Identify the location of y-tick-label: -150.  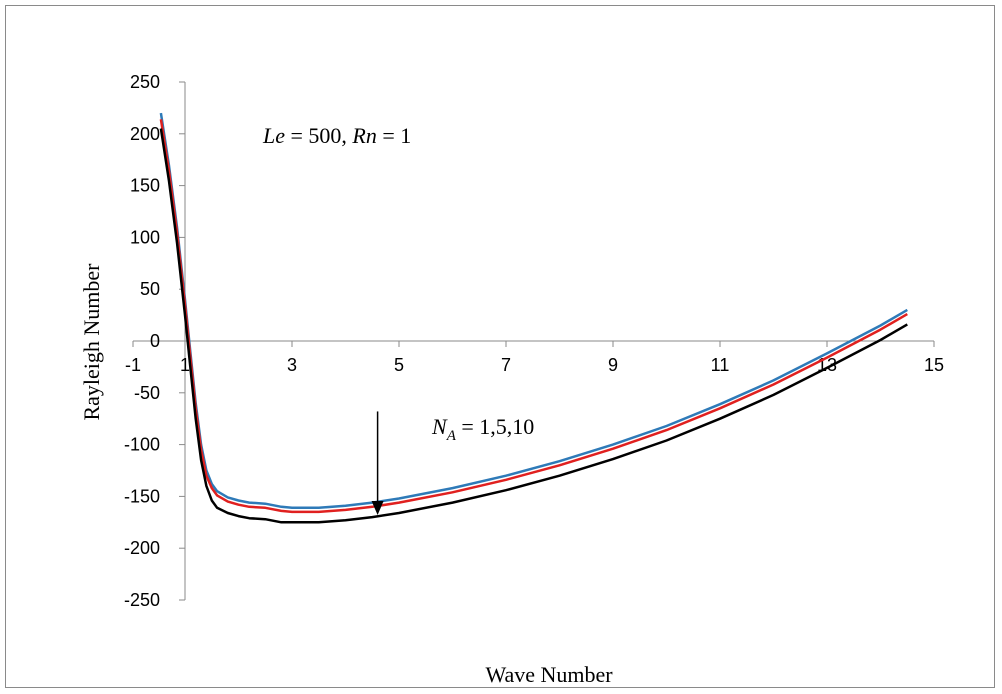
(142, 496).